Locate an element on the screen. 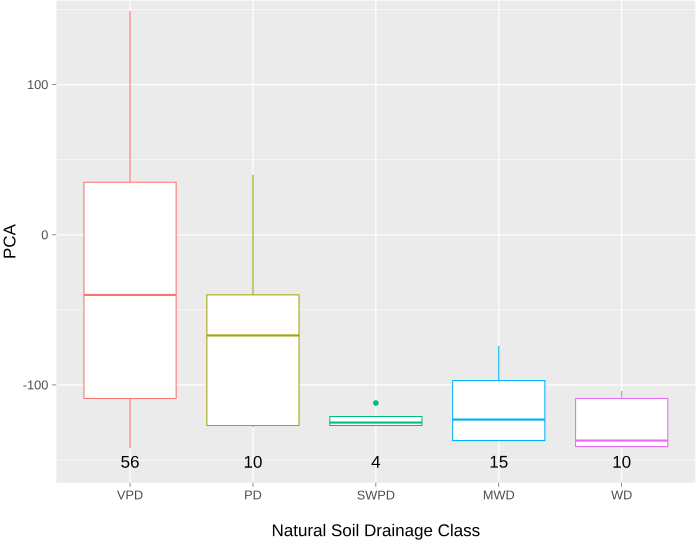 The image size is (696, 543). annotation: 56 is located at coordinates (130, 462).